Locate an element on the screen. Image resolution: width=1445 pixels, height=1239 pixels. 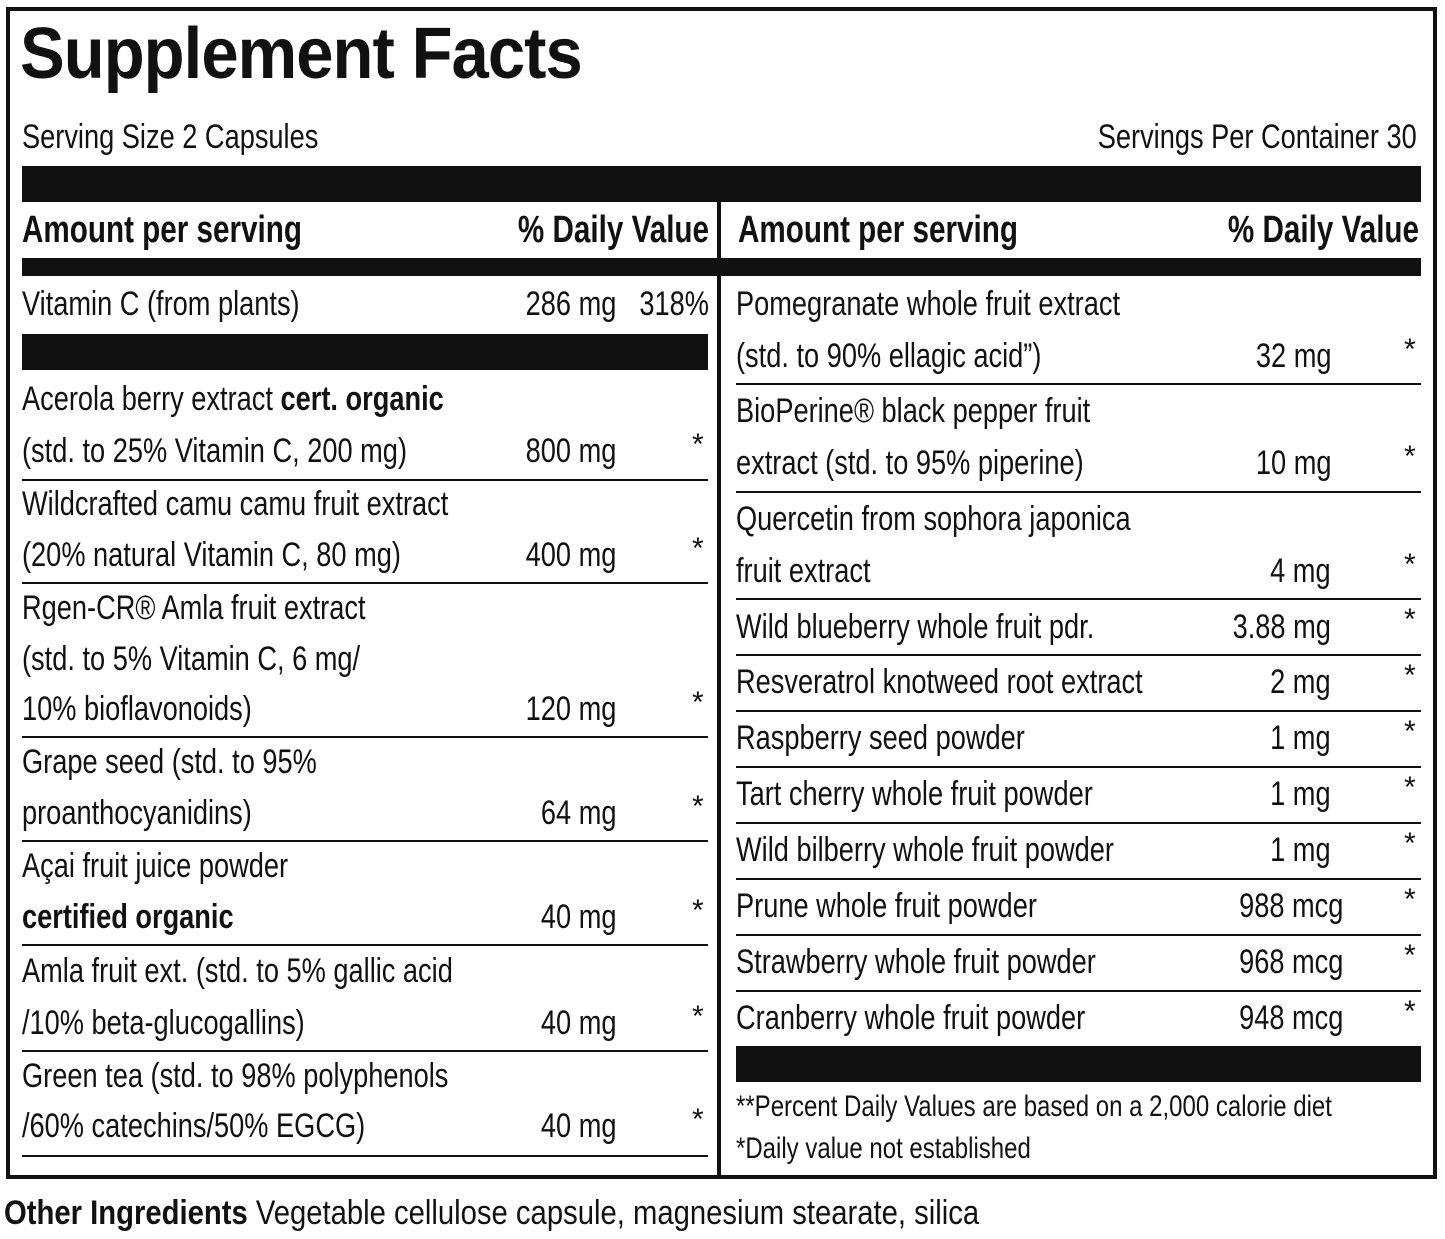
ingredient-name-line: BioPerine® black pepper fruit is located at coordinates (913, 411).